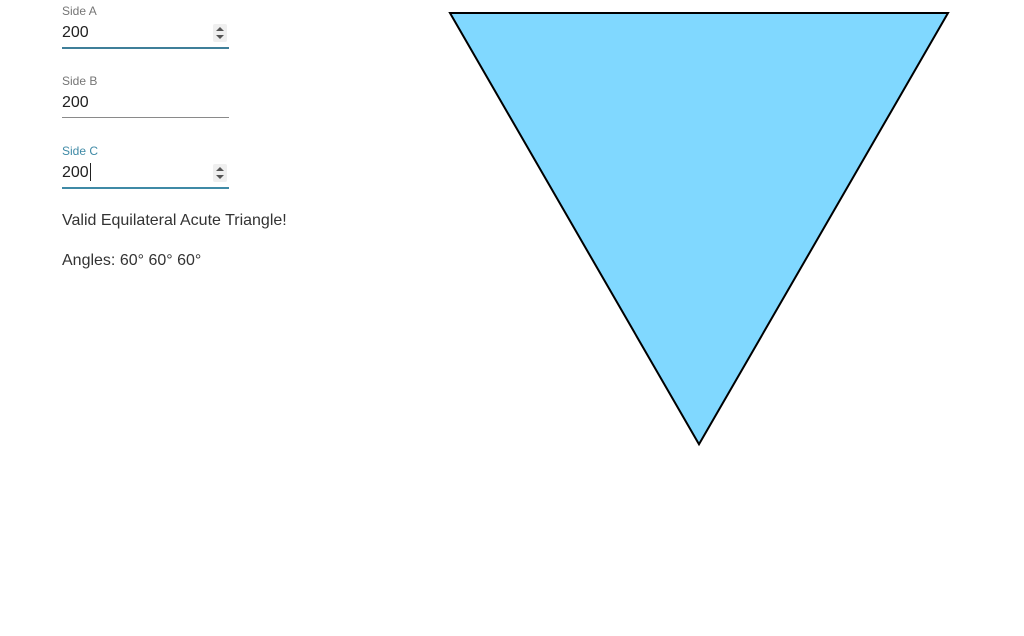  I want to click on side-a-underline, so click(145, 48).